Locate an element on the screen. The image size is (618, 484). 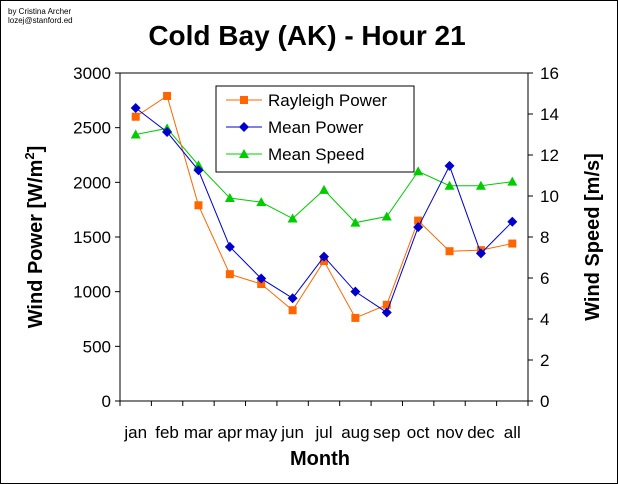
credit-author: by Cristina Archer is located at coordinates (40, 11).